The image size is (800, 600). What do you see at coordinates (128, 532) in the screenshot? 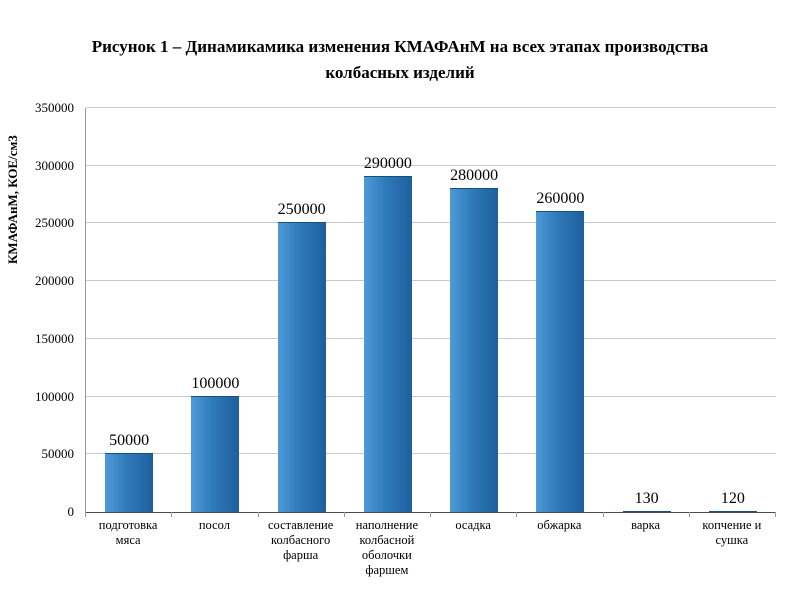
I see `x-category-label: подготовка мяса` at bounding box center [128, 532].